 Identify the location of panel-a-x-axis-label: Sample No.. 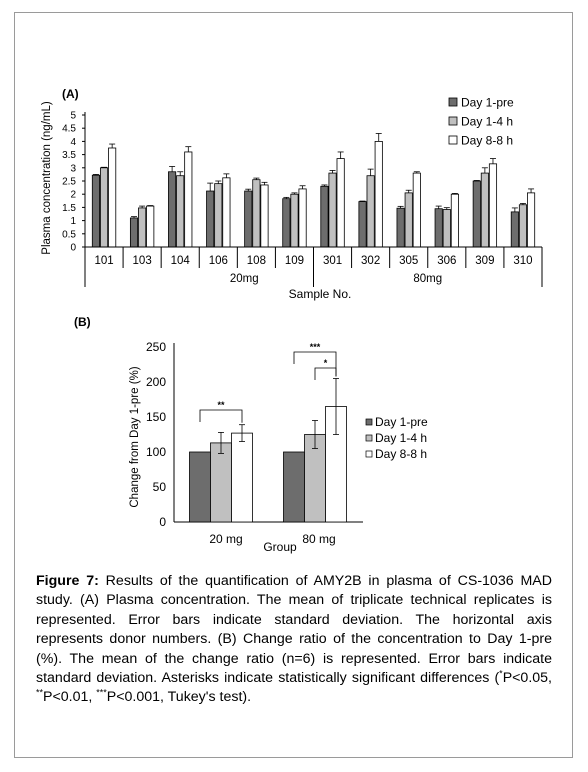
(320, 294).